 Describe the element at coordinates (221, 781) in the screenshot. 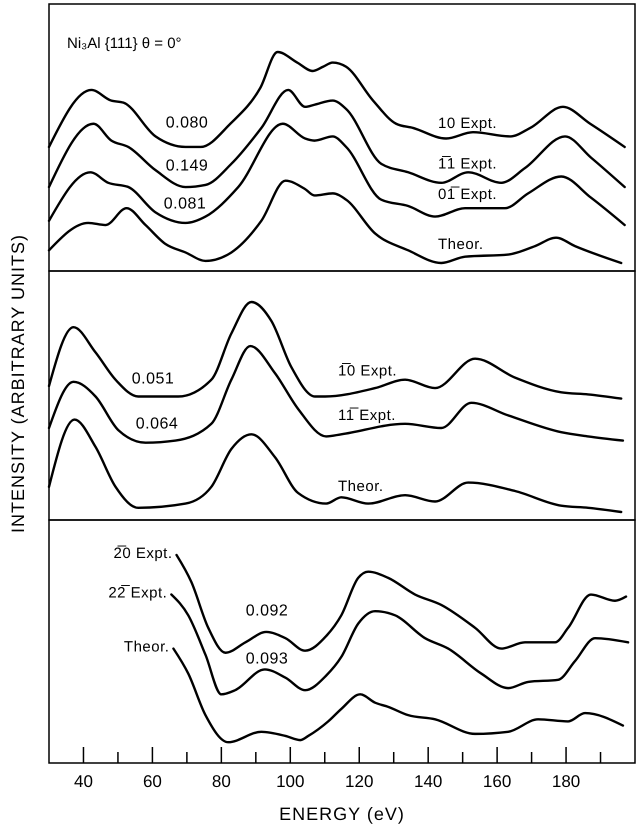

I see `x-tick-label: 80` at that location.